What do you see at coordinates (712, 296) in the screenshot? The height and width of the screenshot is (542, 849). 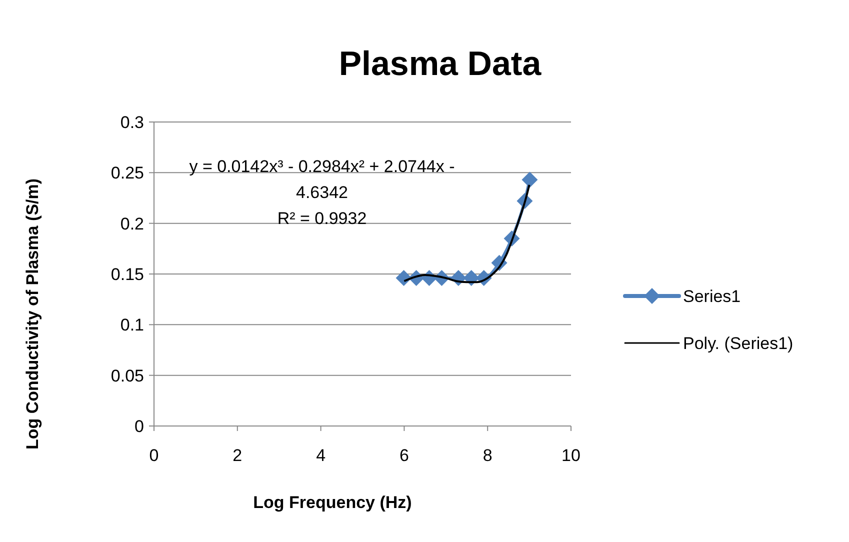 I see `legend-label: Series1` at bounding box center [712, 296].